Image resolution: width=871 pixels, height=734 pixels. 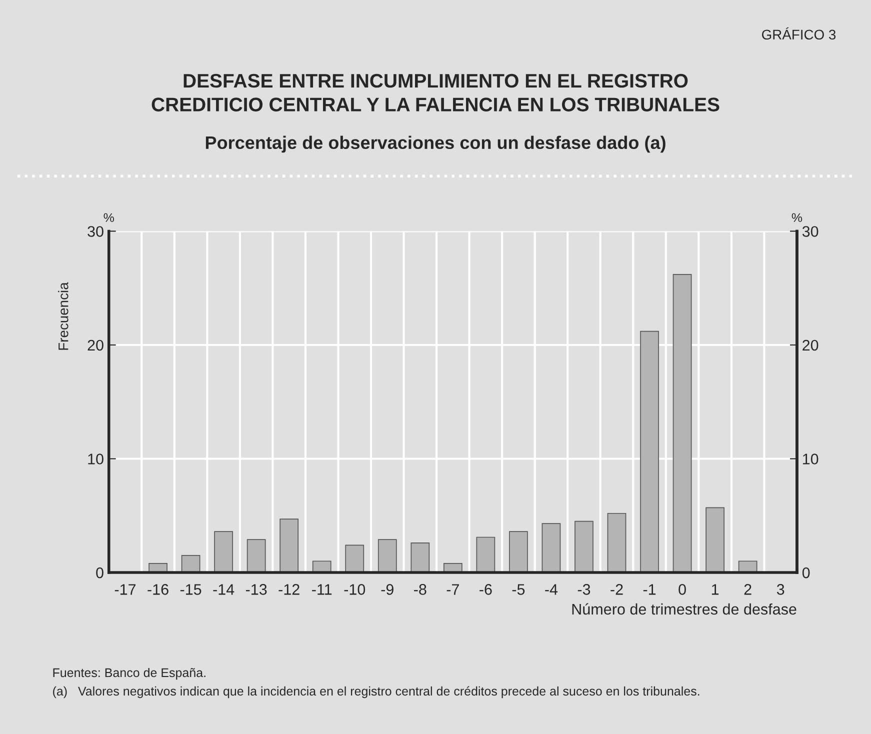 What do you see at coordinates (63, 316) in the screenshot?
I see `y-axis-title: Frecuencia` at bounding box center [63, 316].